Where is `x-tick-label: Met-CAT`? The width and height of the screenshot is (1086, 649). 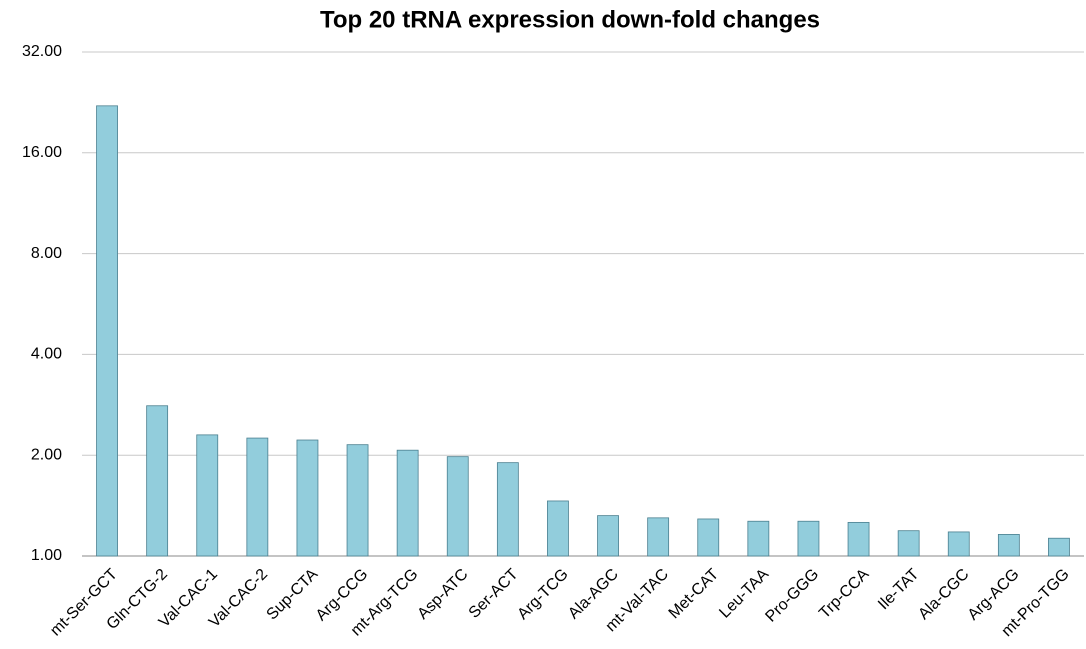 x-tick-label: Met-CAT is located at coordinates (694, 594).